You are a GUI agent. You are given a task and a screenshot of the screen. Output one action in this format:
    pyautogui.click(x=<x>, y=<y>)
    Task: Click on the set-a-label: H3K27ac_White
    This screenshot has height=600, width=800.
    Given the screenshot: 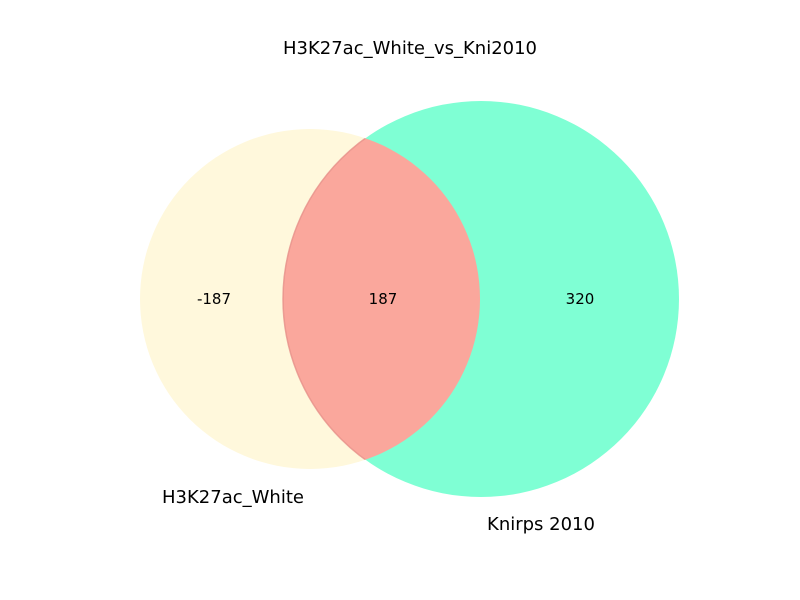 What is the action you would take?
    pyautogui.click(x=233, y=497)
    